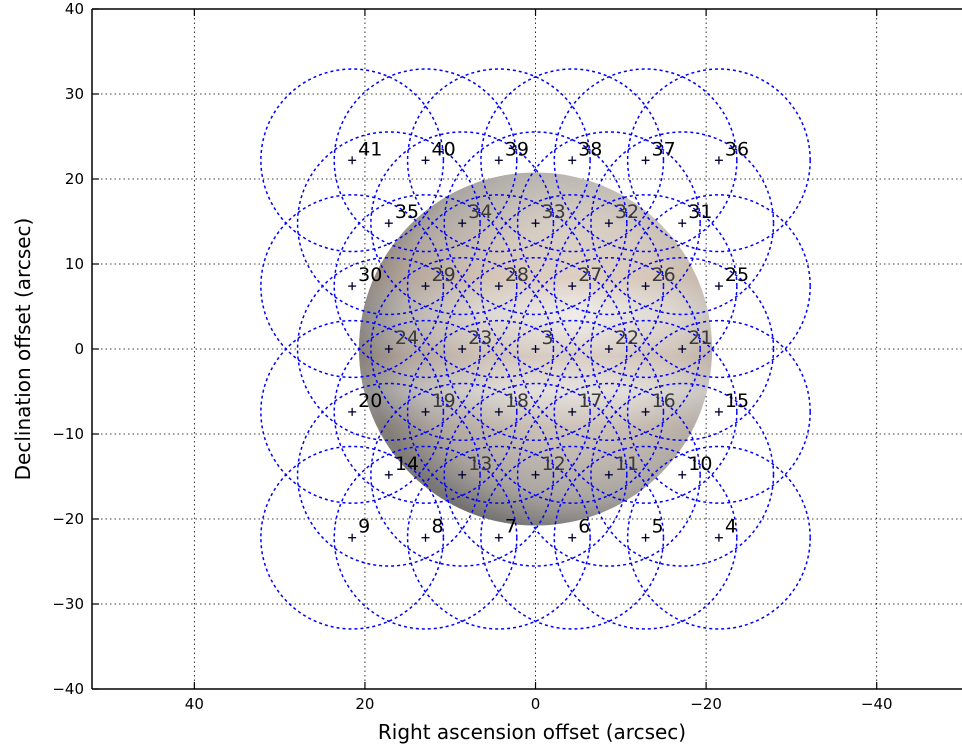  What do you see at coordinates (480, 464) in the screenshot?
I see `pointing-label-13: 13` at bounding box center [480, 464].